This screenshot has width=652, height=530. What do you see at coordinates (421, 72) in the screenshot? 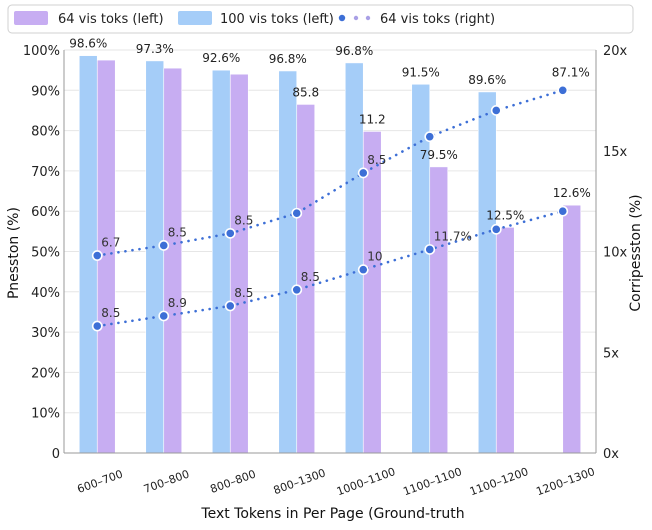
I see `bar-data-label: 91.5%` at bounding box center [421, 72].